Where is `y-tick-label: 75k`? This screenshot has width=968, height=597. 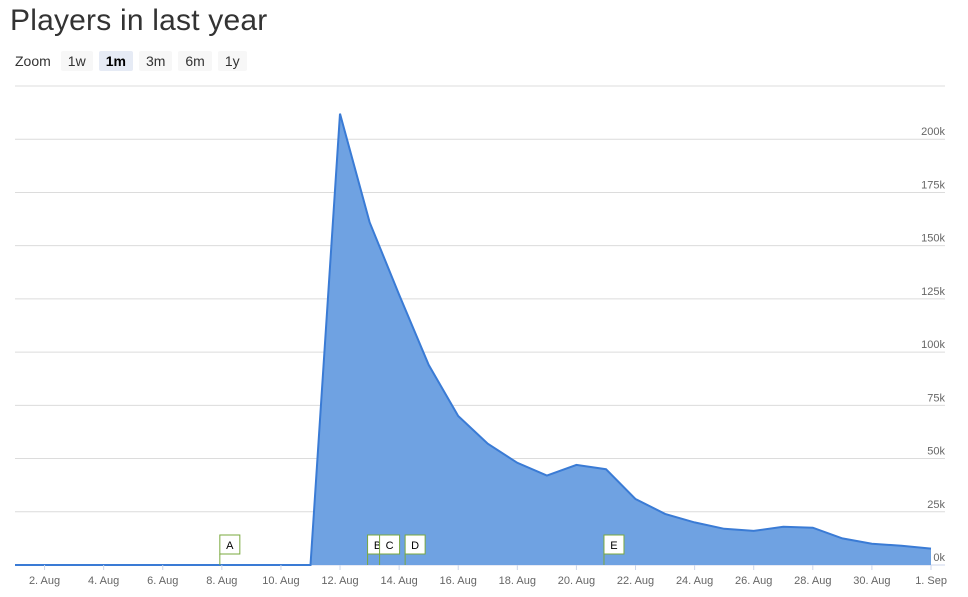
y-tick-label: 75k is located at coordinates (936, 398).